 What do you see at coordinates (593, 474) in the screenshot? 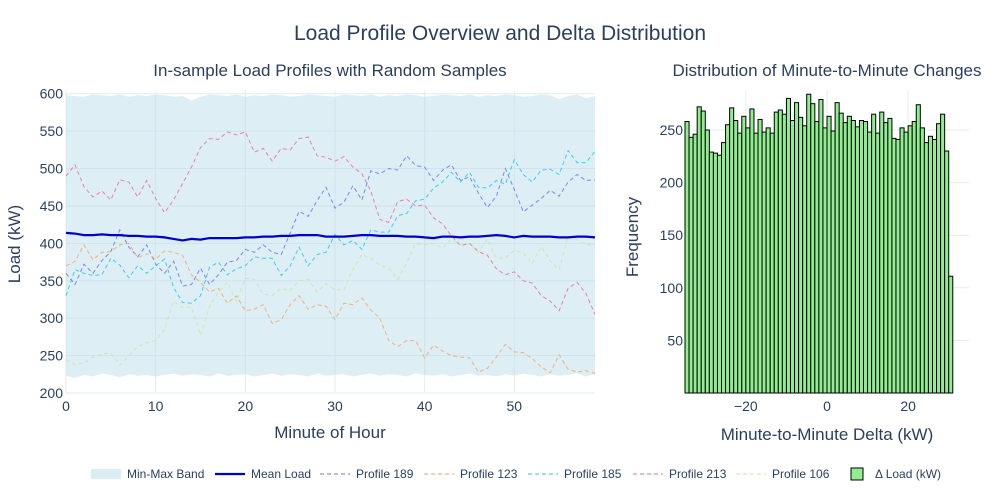
I see `legend-label: Profile 185` at bounding box center [593, 474].